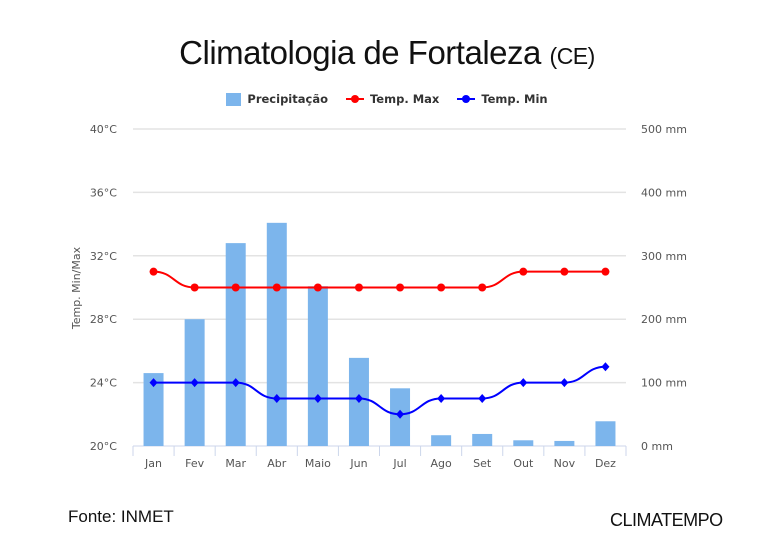 Image resolution: width=774 pixels, height=559 pixels. I want to click on x-tick-label: Fev, so click(194, 463).